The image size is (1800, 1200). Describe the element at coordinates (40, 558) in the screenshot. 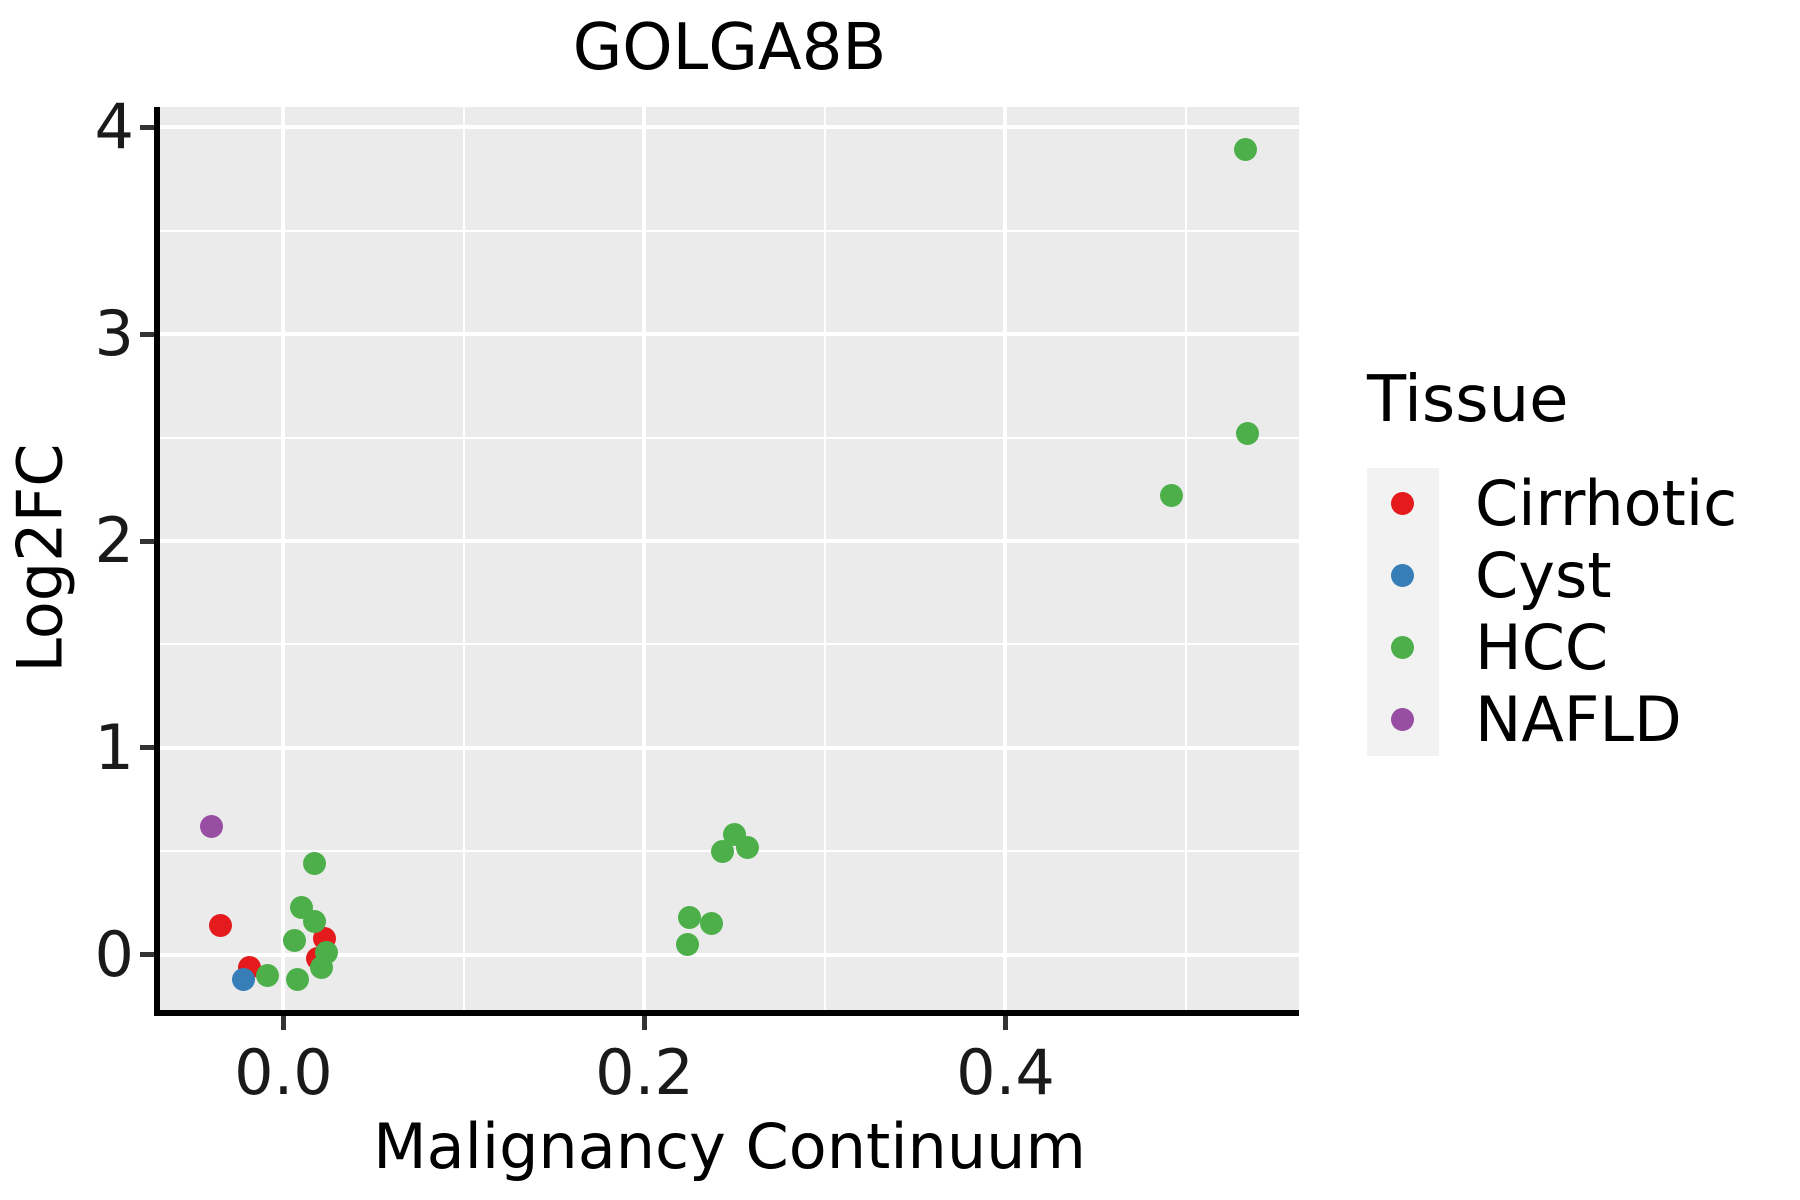

I see `y-axis-title: Log2FC` at that location.